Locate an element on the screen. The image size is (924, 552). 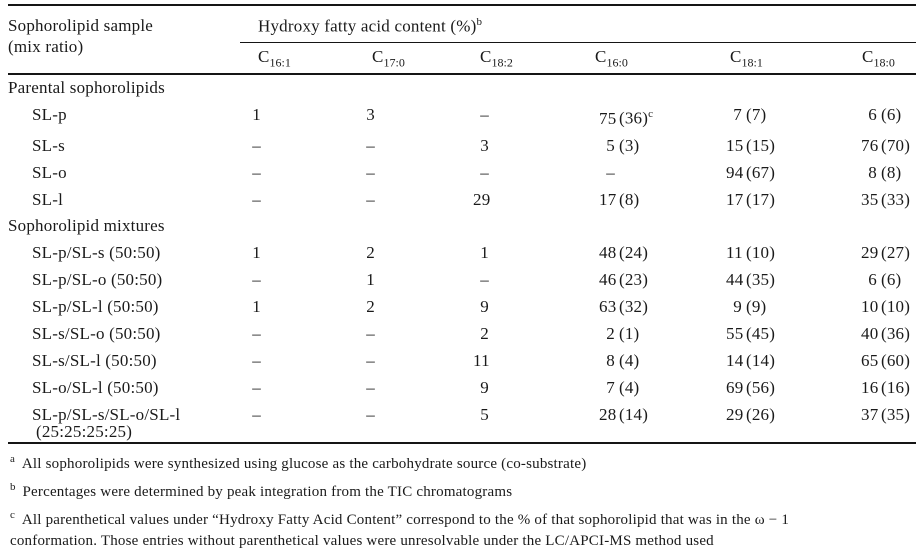
header-row-columns: C16:1 C17:0 C18:2 C16:0 C18:1 C18:0 is located at coordinates (462, 58).